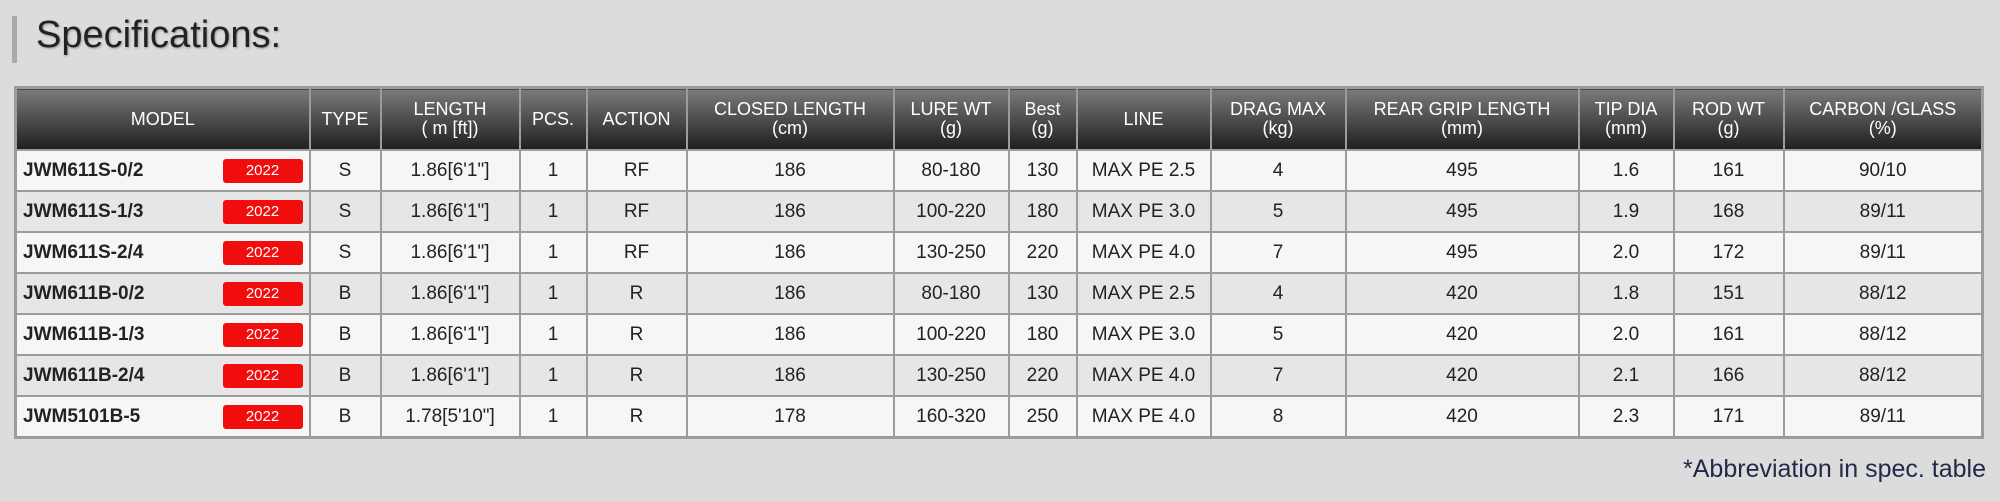 Image resolution: width=2000 pixels, height=501 pixels. Describe the element at coordinates (1728, 293) in the screenshot. I see `table-cell: 151` at that location.